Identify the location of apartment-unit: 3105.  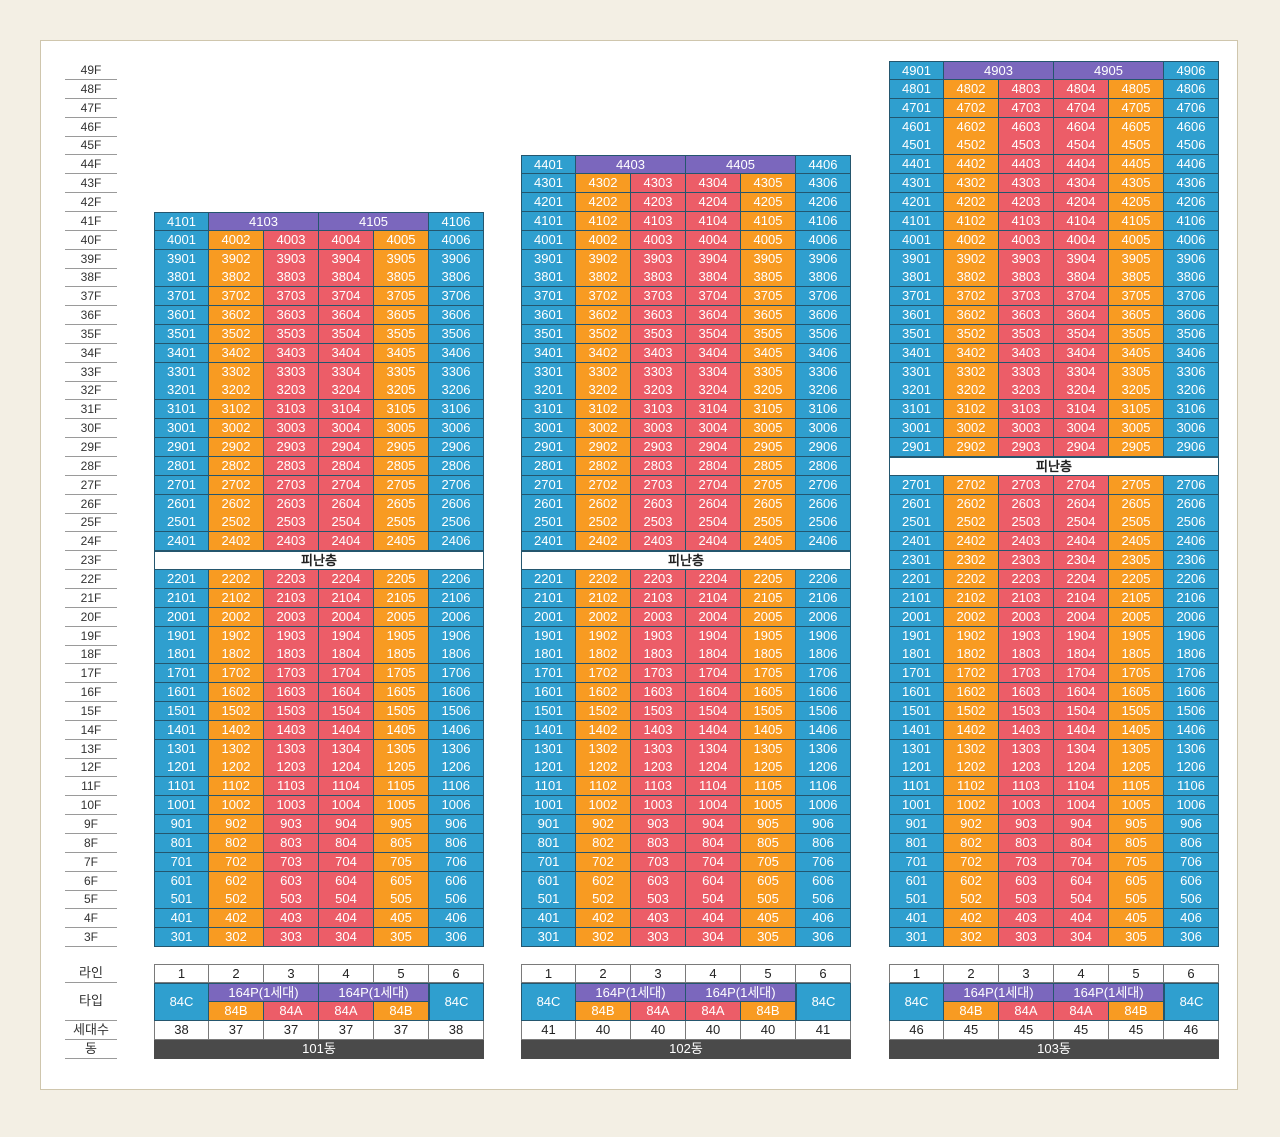
(1136, 410).